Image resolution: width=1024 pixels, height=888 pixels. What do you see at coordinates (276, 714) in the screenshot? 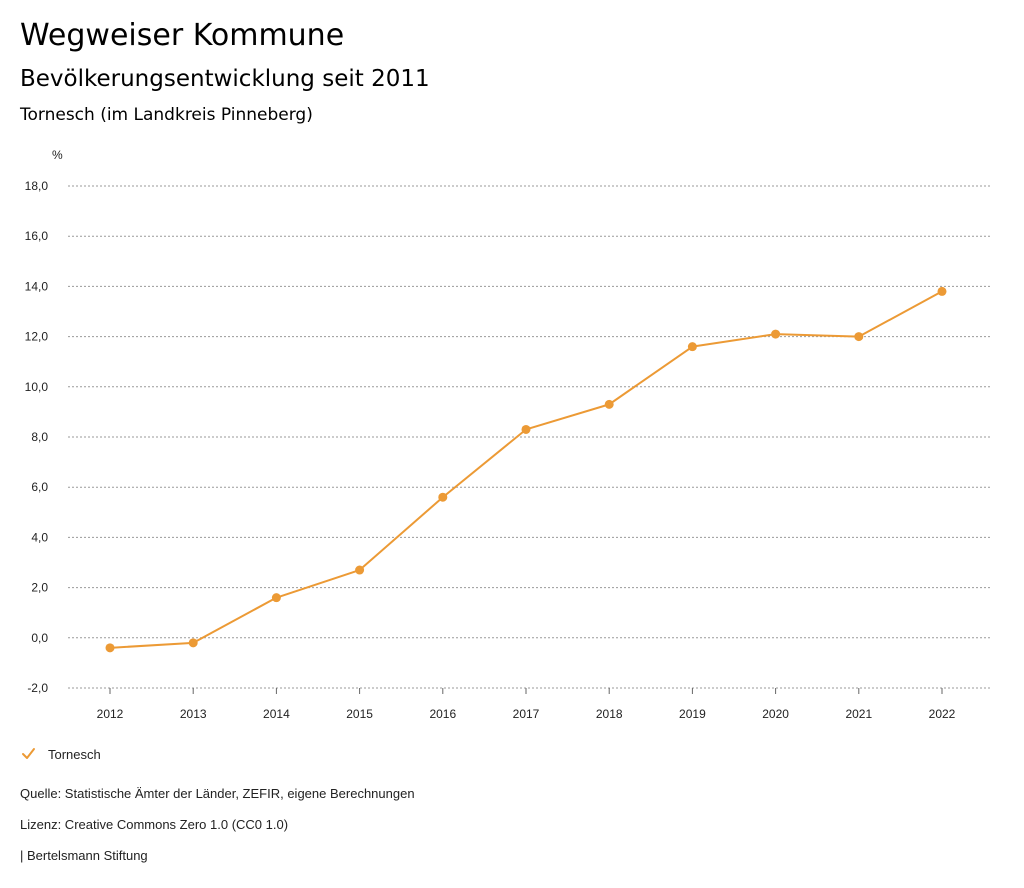
I see `x-tick-label: 2014` at bounding box center [276, 714].